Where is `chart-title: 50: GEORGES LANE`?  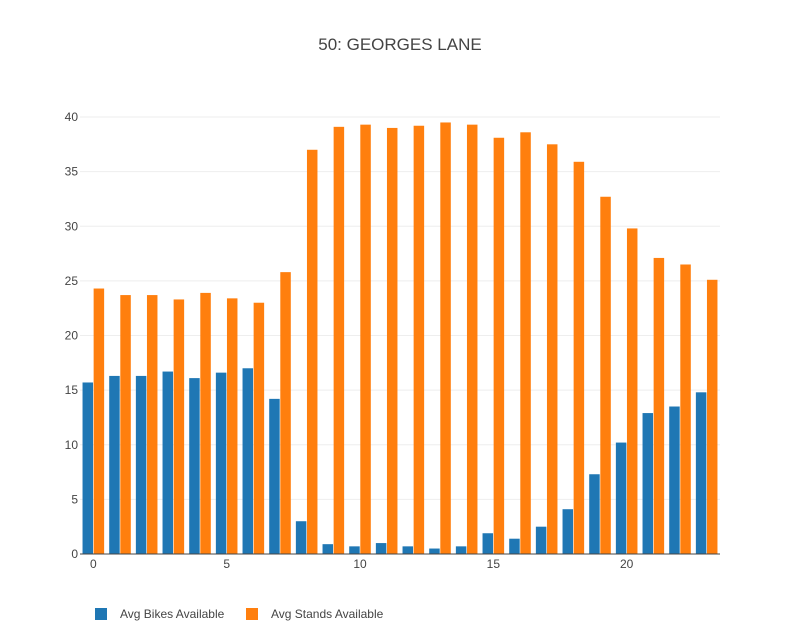
chart-title: 50: GEORGES LANE is located at coordinates (399, 44).